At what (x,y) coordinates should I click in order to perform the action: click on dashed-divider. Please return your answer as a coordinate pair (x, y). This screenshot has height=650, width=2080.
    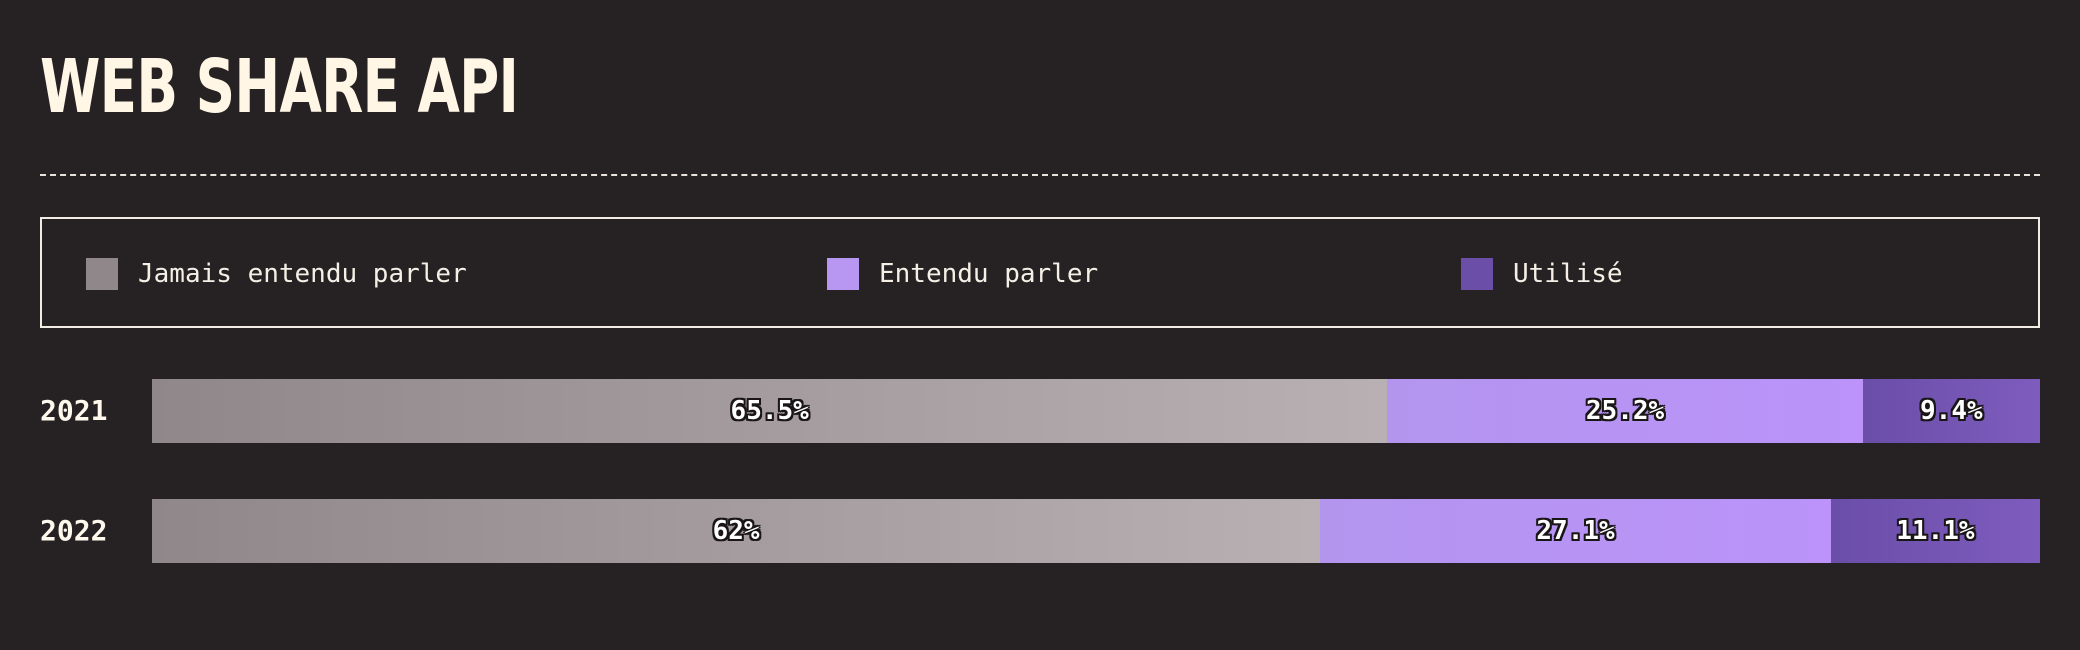
    Looking at the image, I should click on (1040, 175).